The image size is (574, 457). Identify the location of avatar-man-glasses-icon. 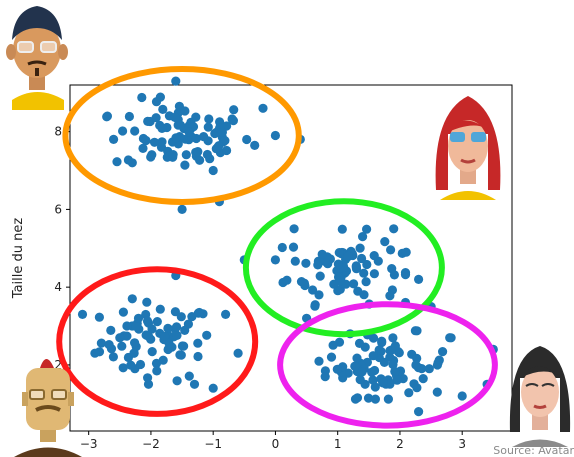
(37, 58).